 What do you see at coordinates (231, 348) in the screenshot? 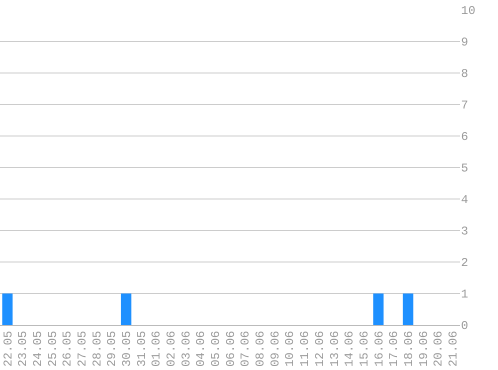
I see `x-tick-label: 06.06` at bounding box center [231, 348].